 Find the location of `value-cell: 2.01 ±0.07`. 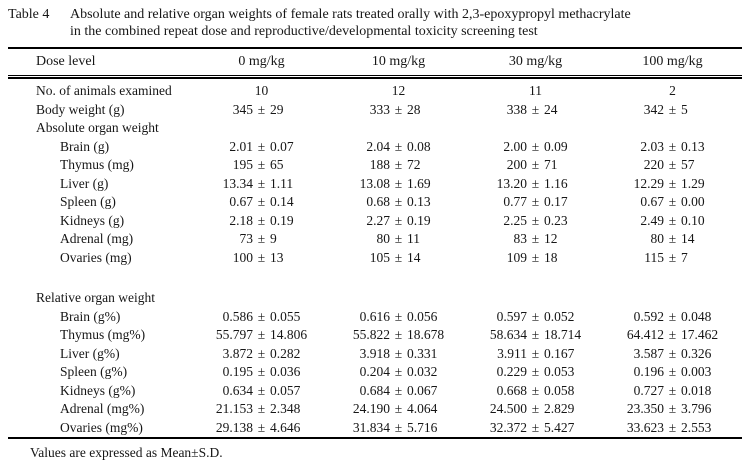

value-cell: 2.01 ±0.07 is located at coordinates (261, 147).